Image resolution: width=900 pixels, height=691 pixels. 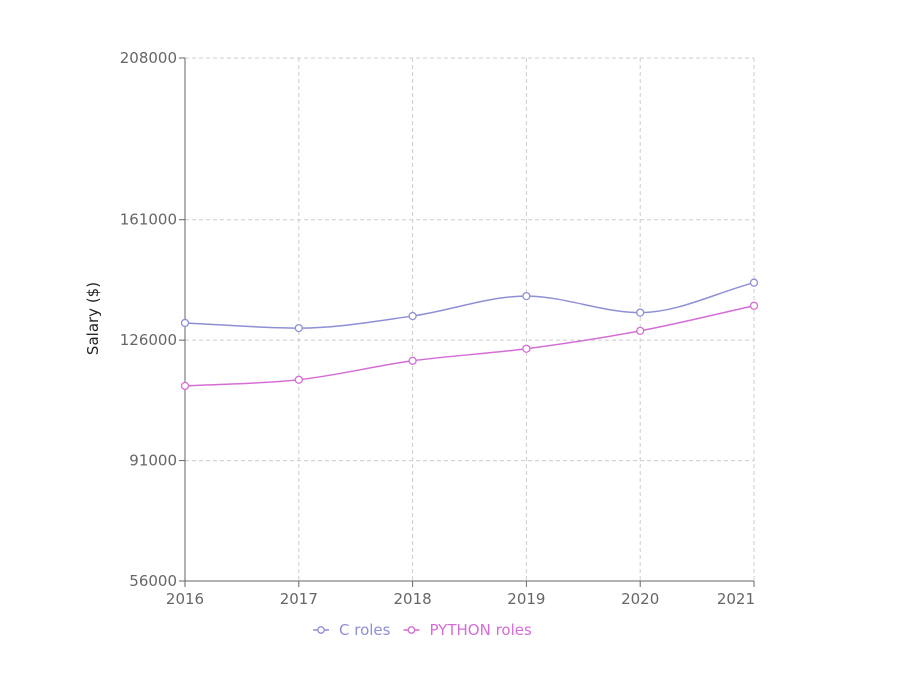 I want to click on x-tick-label: 2016, so click(x=185, y=599).